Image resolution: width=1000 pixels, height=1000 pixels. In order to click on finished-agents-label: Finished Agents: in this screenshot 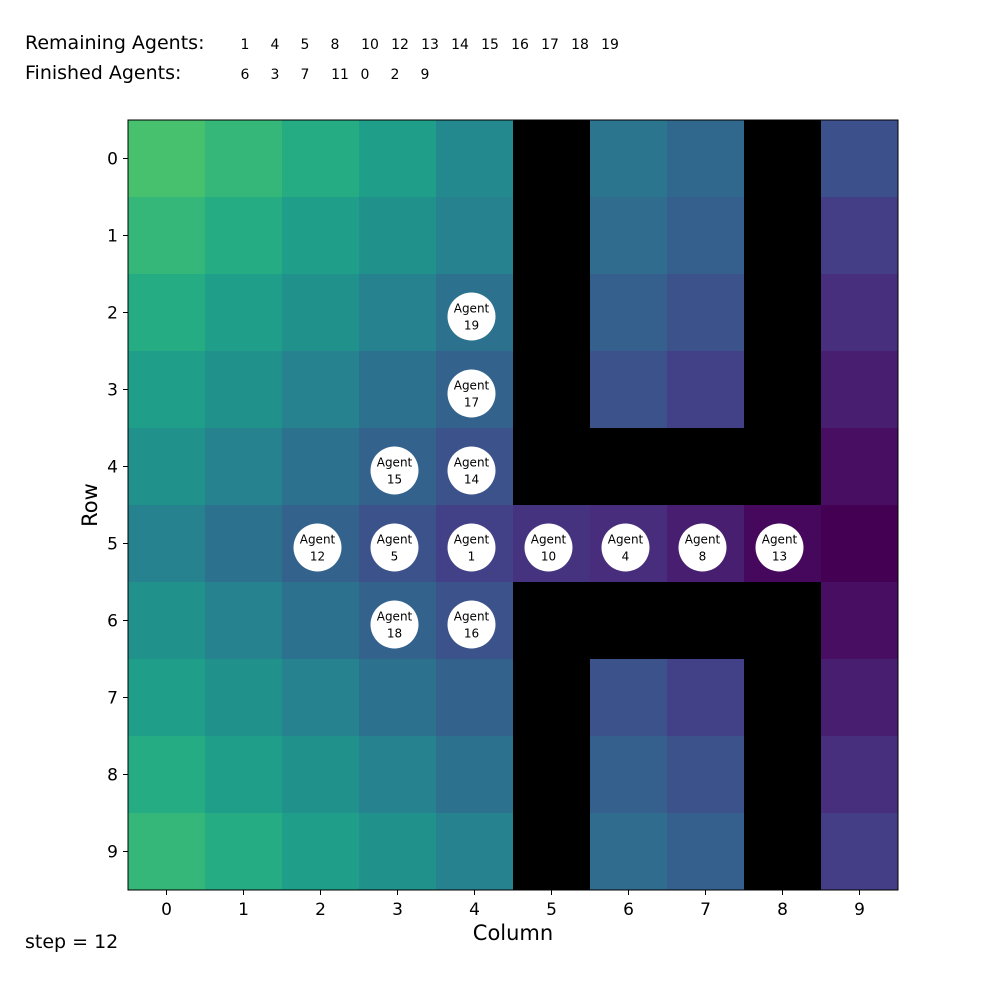, I will do `click(103, 73)`.